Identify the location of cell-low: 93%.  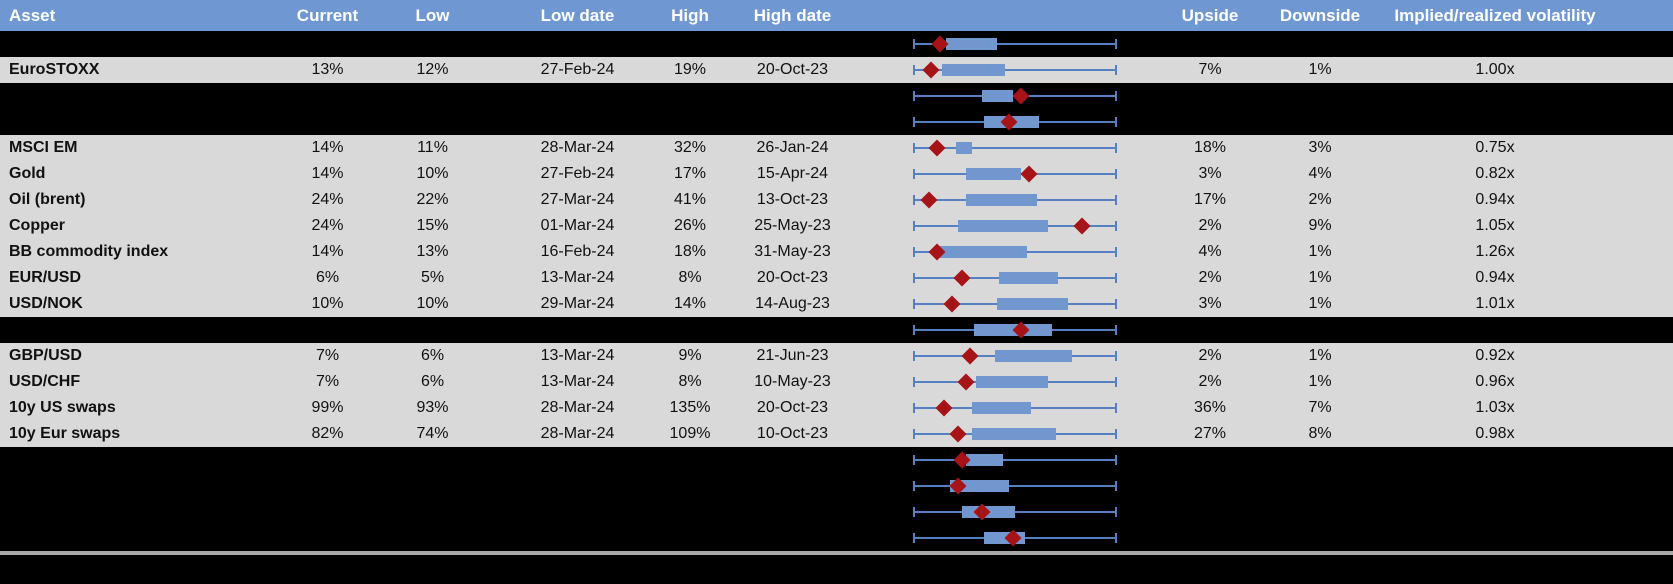
(432, 407).